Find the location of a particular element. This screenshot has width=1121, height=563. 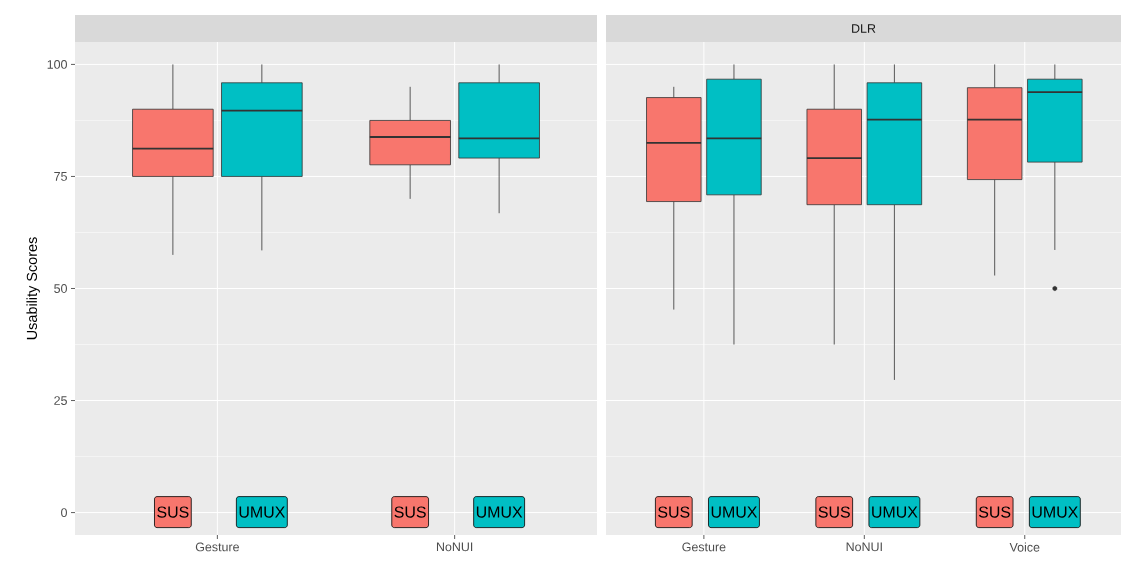

x-tick-label: Voice is located at coordinates (1024, 547).